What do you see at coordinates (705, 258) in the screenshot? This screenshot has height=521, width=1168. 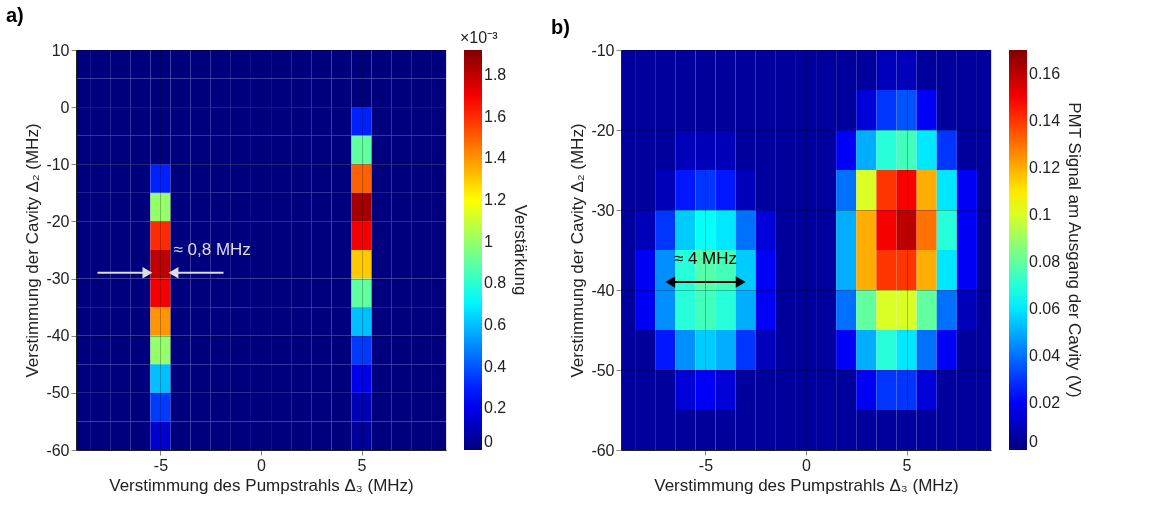 I see `annotation: ≈ 4 MHz` at bounding box center [705, 258].